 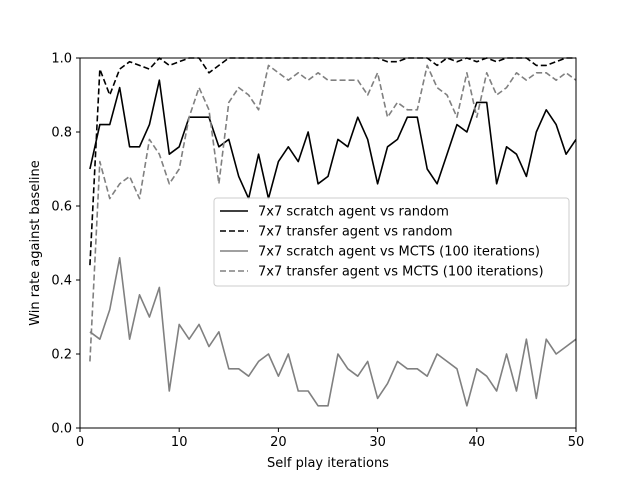 What do you see at coordinates (65, 244) in the screenshot?
I see `y-axis-ticks: 0.0 0.2 0.4 0.6 0.8 1.0` at bounding box center [65, 244].